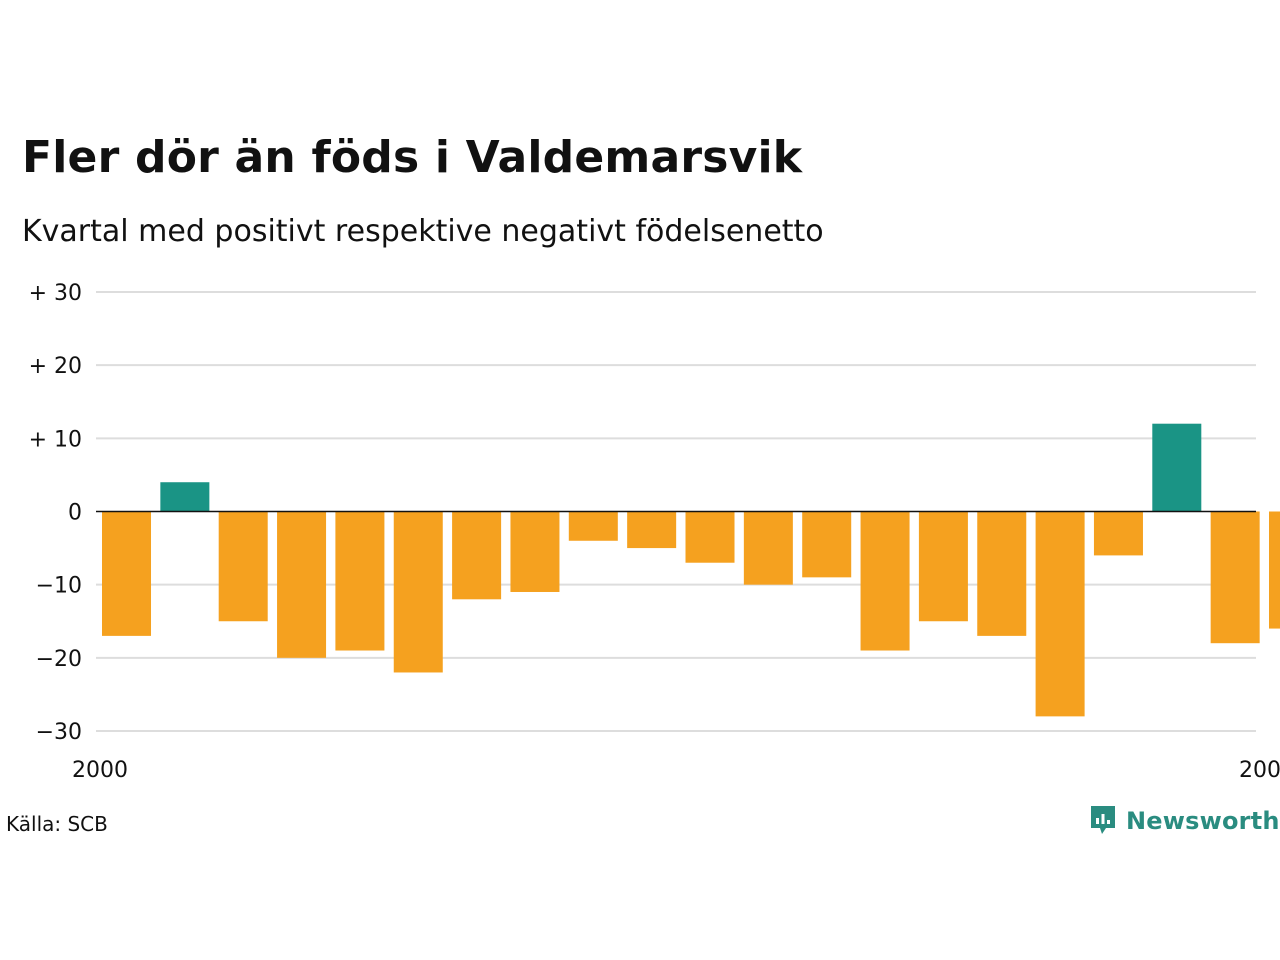 Image resolution: width=1280 pixels, height=960 pixels. I want to click on x-tick-label: 2000, so click(100, 770).